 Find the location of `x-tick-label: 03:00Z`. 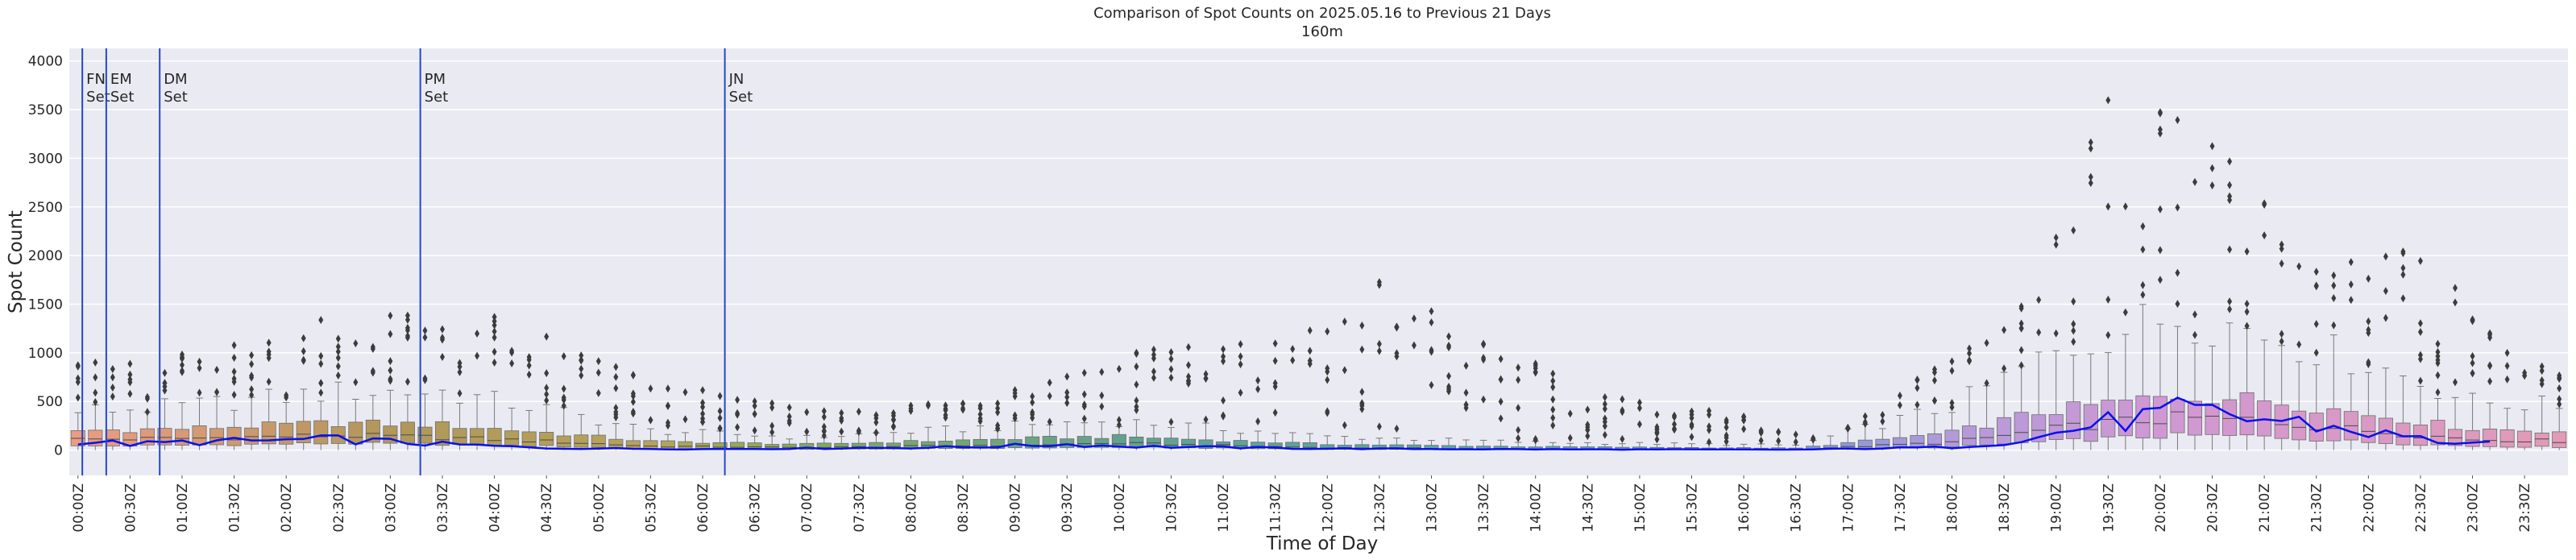

x-tick-label: 03:00Z is located at coordinates (391, 508).